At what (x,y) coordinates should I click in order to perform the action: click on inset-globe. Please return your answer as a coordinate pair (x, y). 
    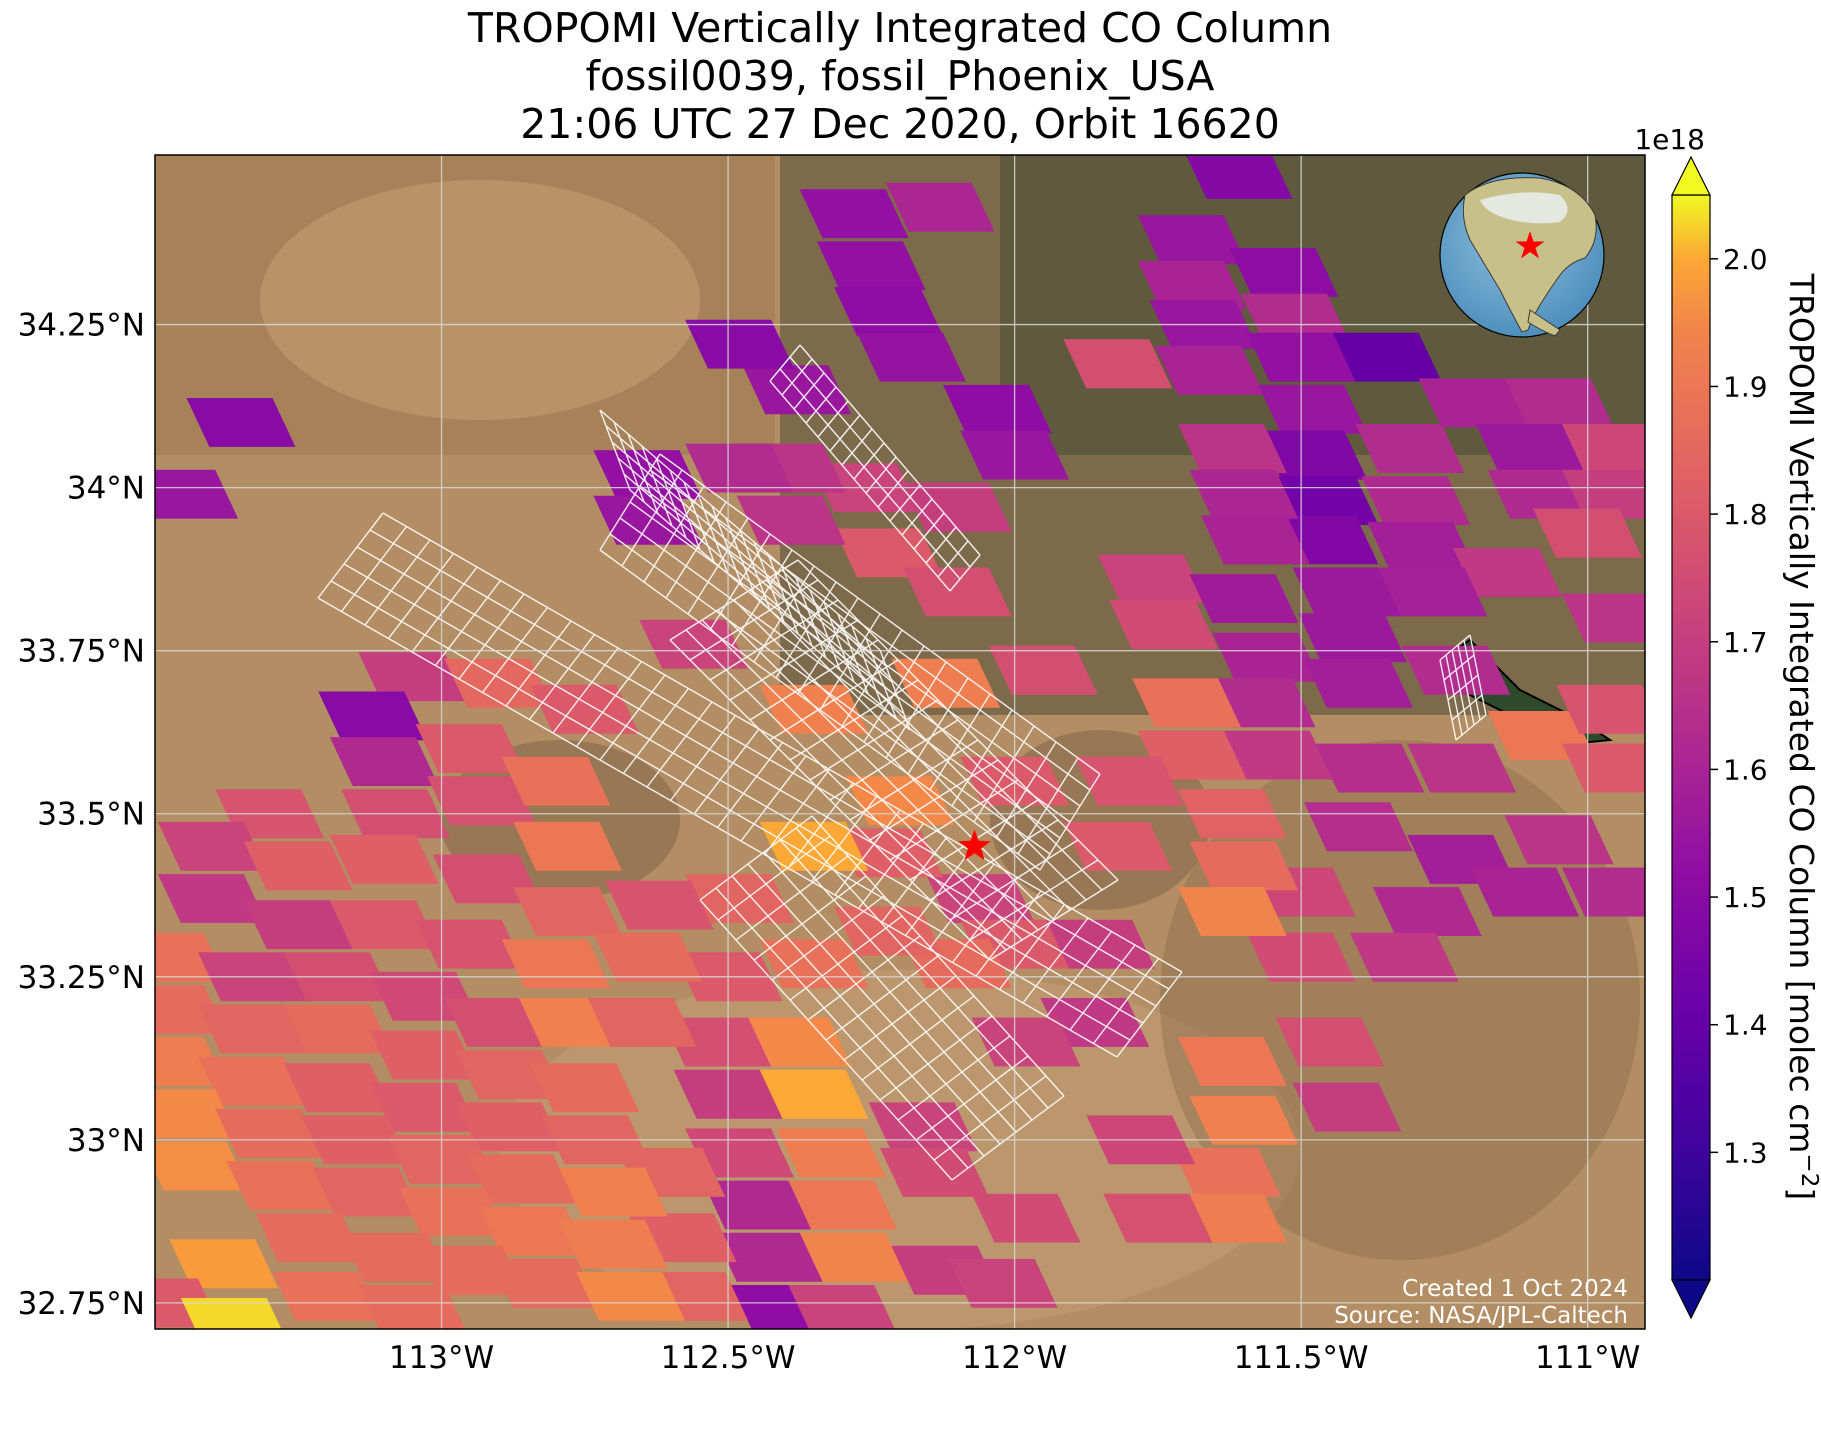
    Looking at the image, I should click on (1522, 255).